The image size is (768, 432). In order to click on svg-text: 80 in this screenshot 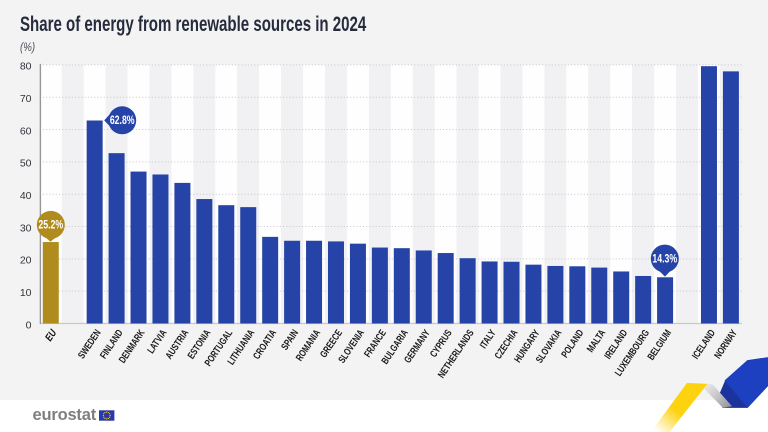, I will do `click(26, 67)`.